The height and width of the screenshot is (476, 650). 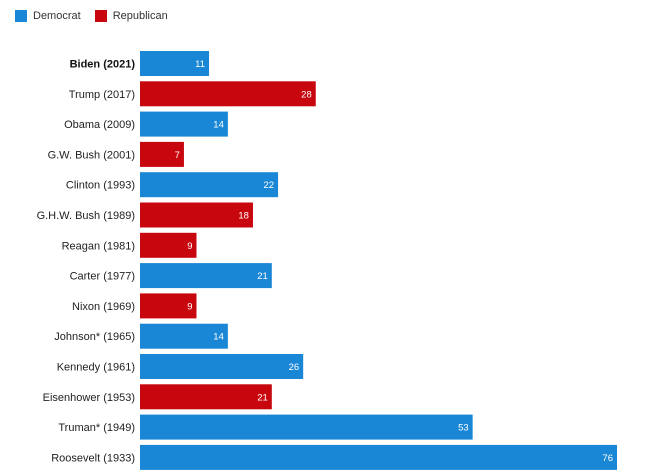 I want to click on category-label: Obama (2009), so click(x=99, y=125).